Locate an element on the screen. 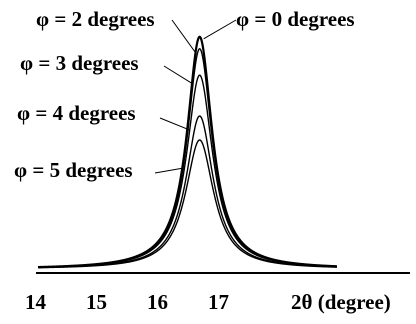 This screenshot has height=324, width=416. series-label-phi-5: φ = 5 degrees is located at coordinates (73, 170).